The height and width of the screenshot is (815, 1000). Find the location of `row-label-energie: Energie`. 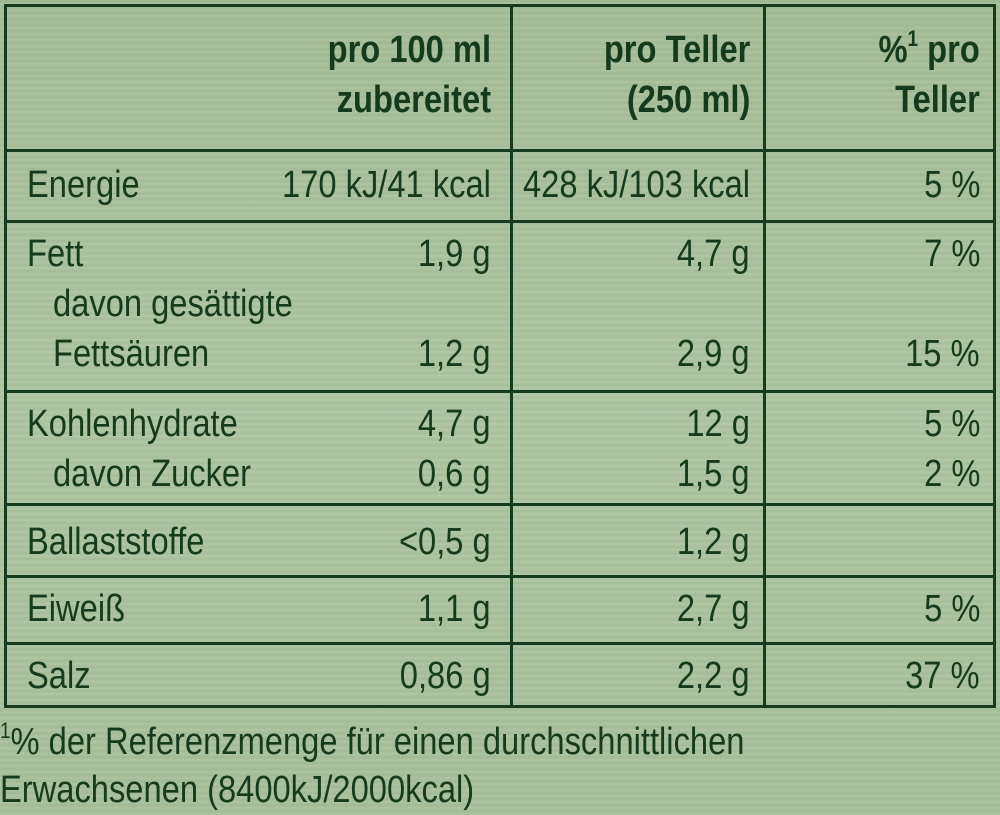

row-label-energie: Energie is located at coordinates (83, 185).